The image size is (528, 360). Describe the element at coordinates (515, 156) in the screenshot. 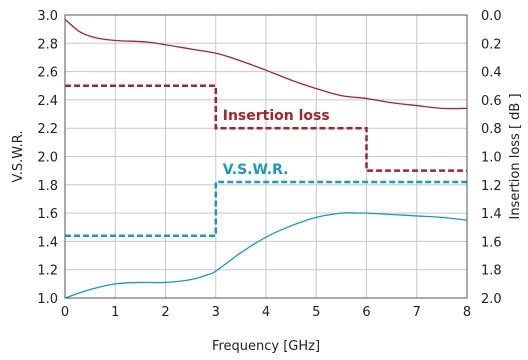

I see `y-right-axis-title: Insertion loss [ dB ]` at that location.